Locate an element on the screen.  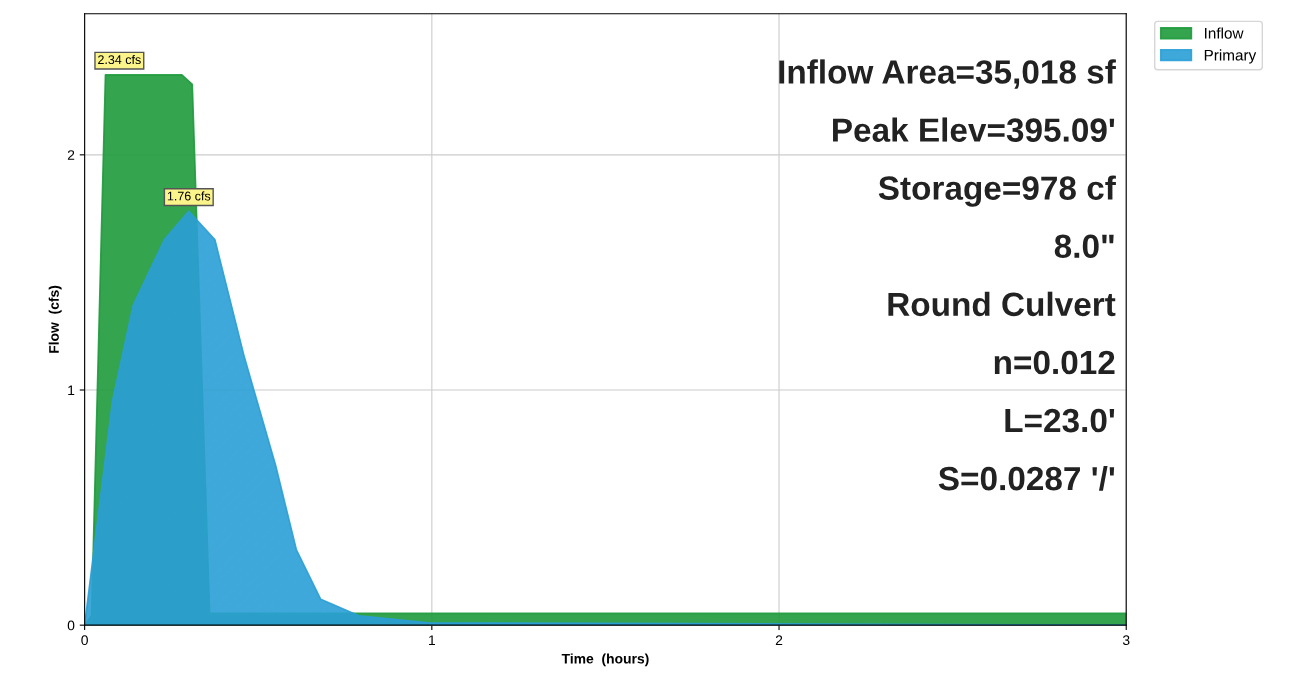
annotation: Peak Elev=395.09' is located at coordinates (974, 129).